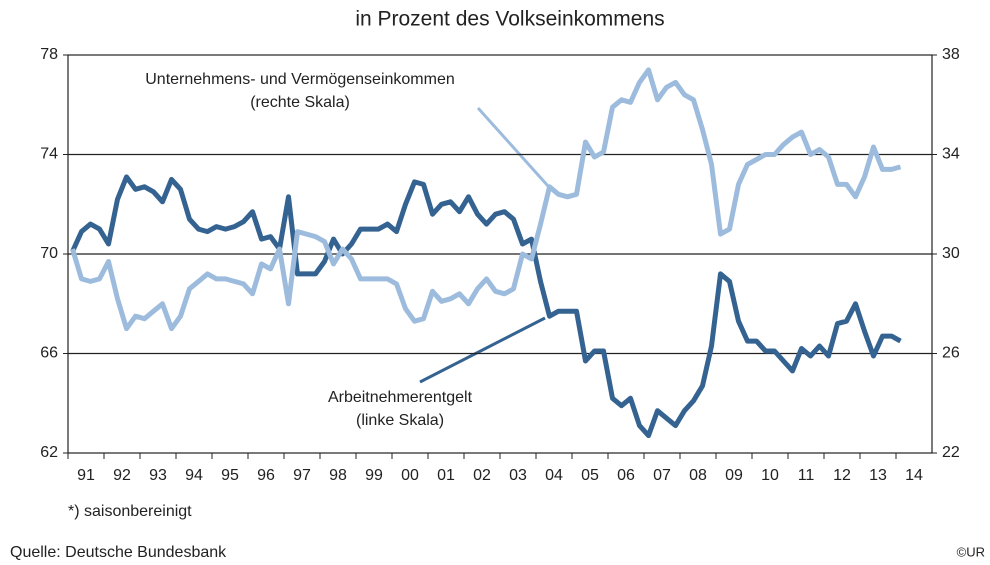 The width and height of the screenshot is (990, 565). Describe the element at coordinates (446, 475) in the screenshot. I see `x-tick-label: 01` at that location.